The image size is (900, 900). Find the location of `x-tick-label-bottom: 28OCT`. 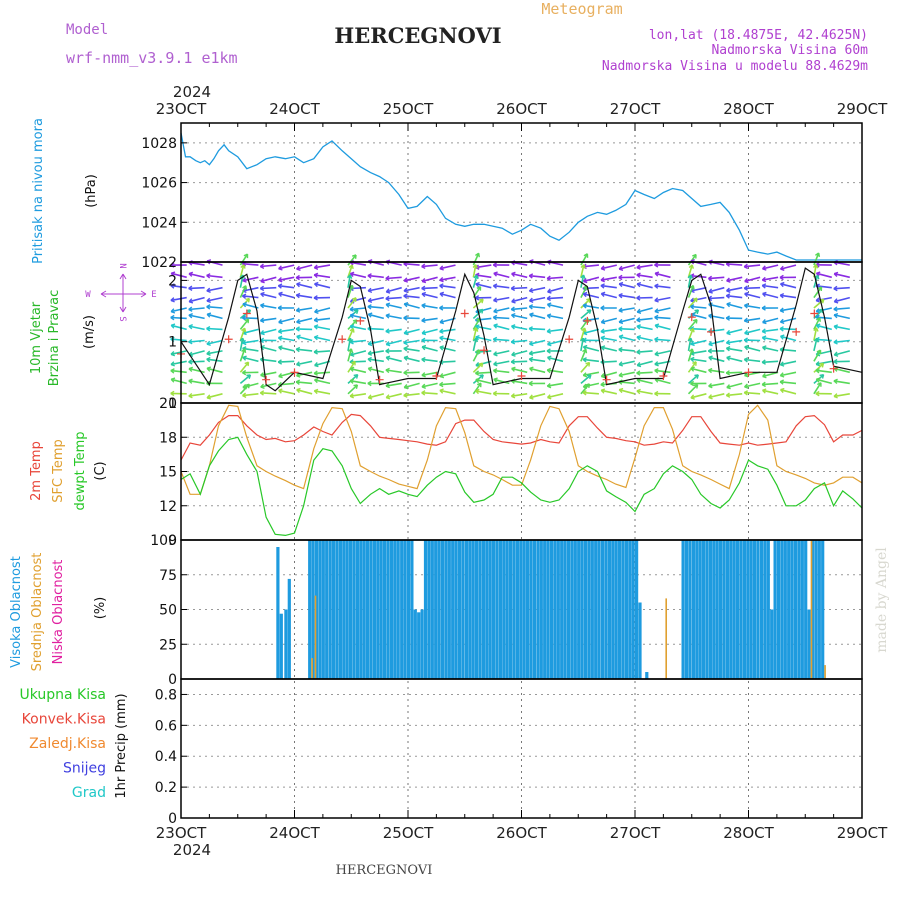

x-tick-label-bottom: 28OCT is located at coordinates (748, 833).